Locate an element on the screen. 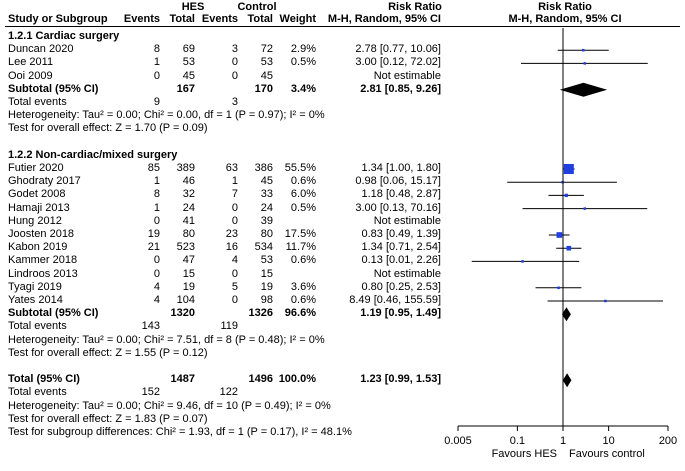  header-events-hes: Events is located at coordinates (141, 19).